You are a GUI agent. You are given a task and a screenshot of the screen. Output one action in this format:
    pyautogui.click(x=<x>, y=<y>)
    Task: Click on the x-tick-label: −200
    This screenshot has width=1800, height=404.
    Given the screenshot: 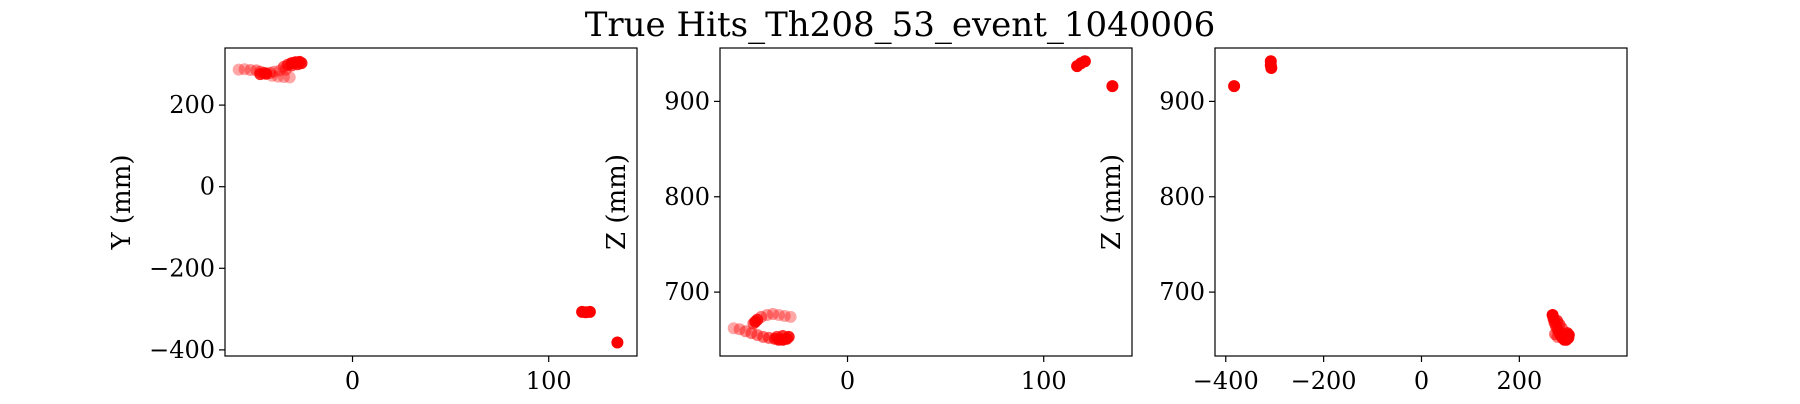 What is the action you would take?
    pyautogui.click(x=1324, y=381)
    